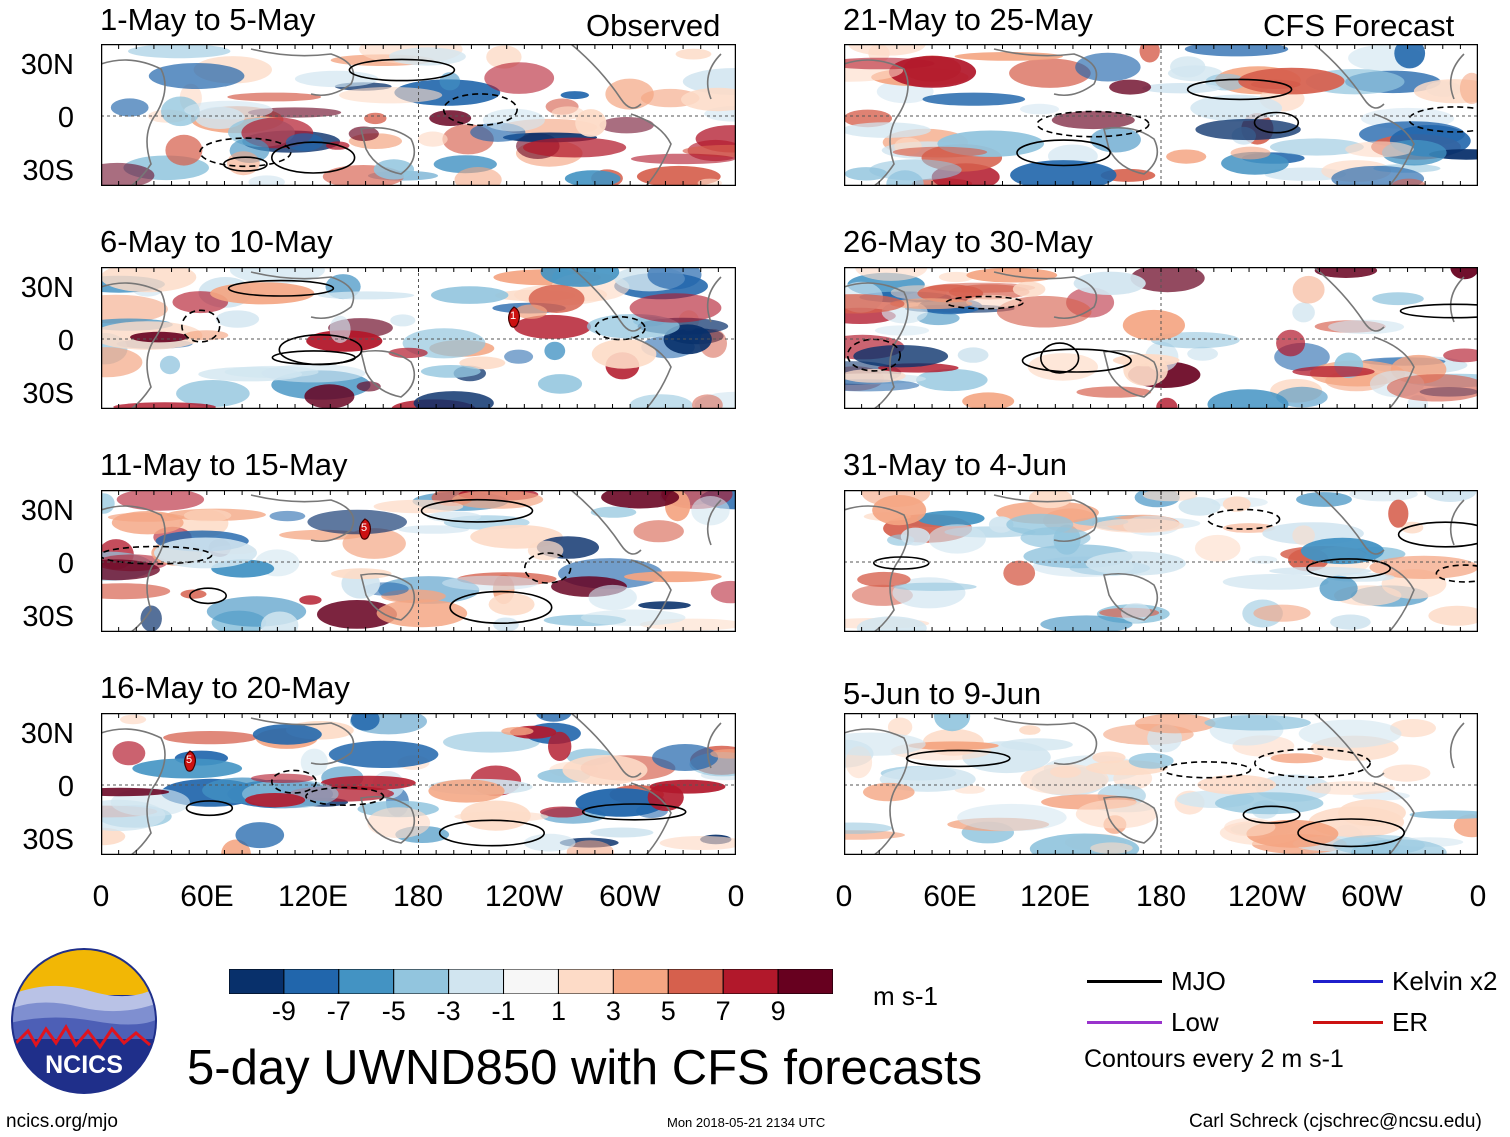 This screenshot has height=1137, width=1510. What do you see at coordinates (1161, 115) in the screenshot?
I see `map-panel-21-may-25-may` at bounding box center [1161, 115].